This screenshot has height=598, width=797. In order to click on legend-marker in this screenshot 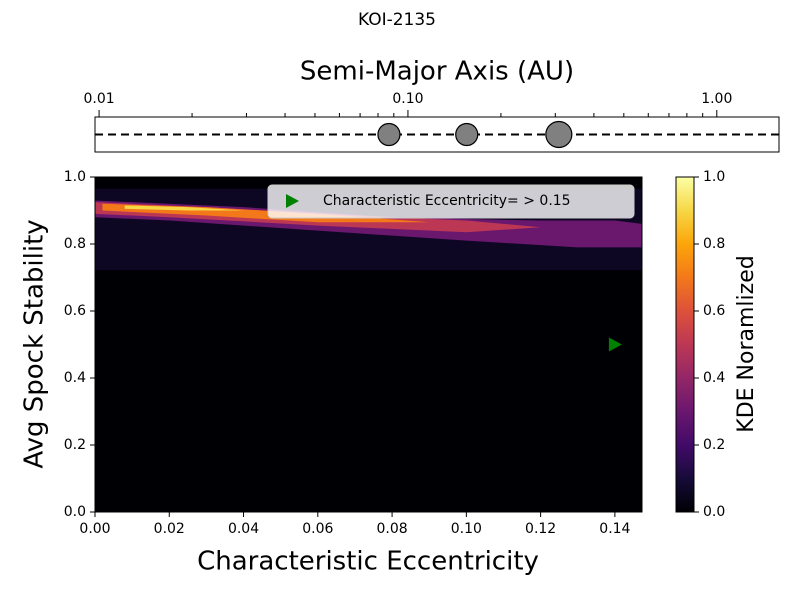, I will do `click(292, 201)`.